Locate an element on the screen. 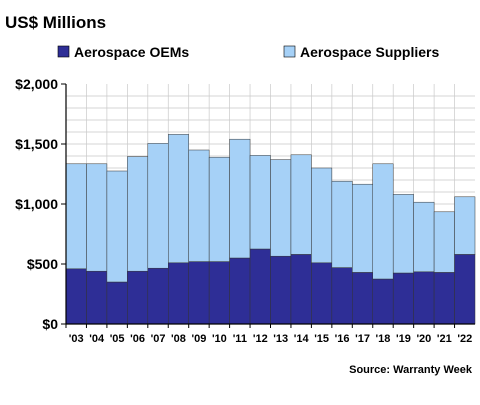 Image resolution: width=480 pixels, height=405 pixels. y-tick-label: $1,000 is located at coordinates (36, 204).